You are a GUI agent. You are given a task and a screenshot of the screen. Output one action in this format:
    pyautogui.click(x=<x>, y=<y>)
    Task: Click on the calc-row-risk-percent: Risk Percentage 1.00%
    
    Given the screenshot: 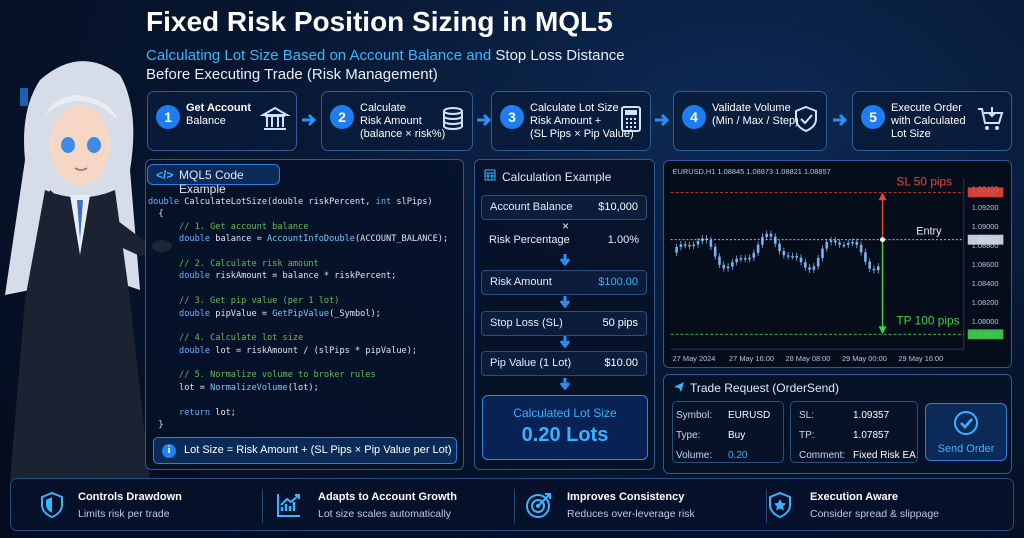 What is the action you would take?
    pyautogui.click(x=564, y=243)
    